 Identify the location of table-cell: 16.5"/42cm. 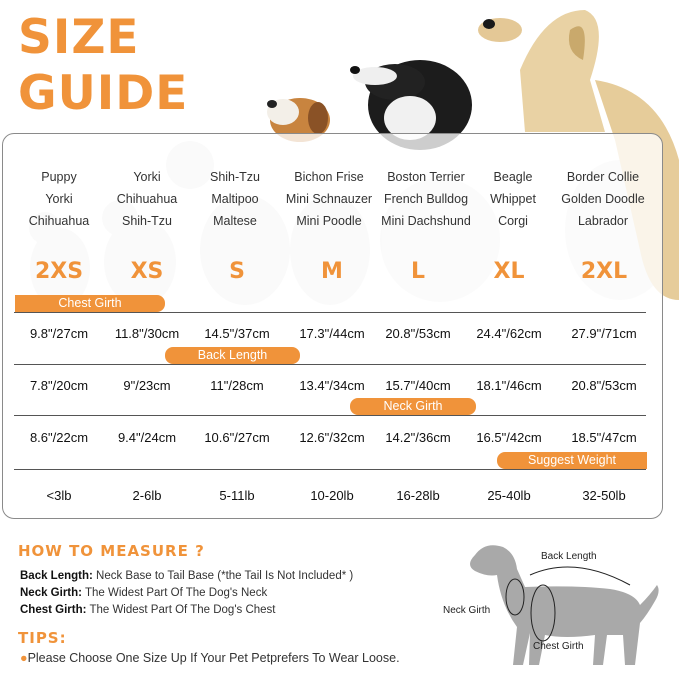
(509, 437).